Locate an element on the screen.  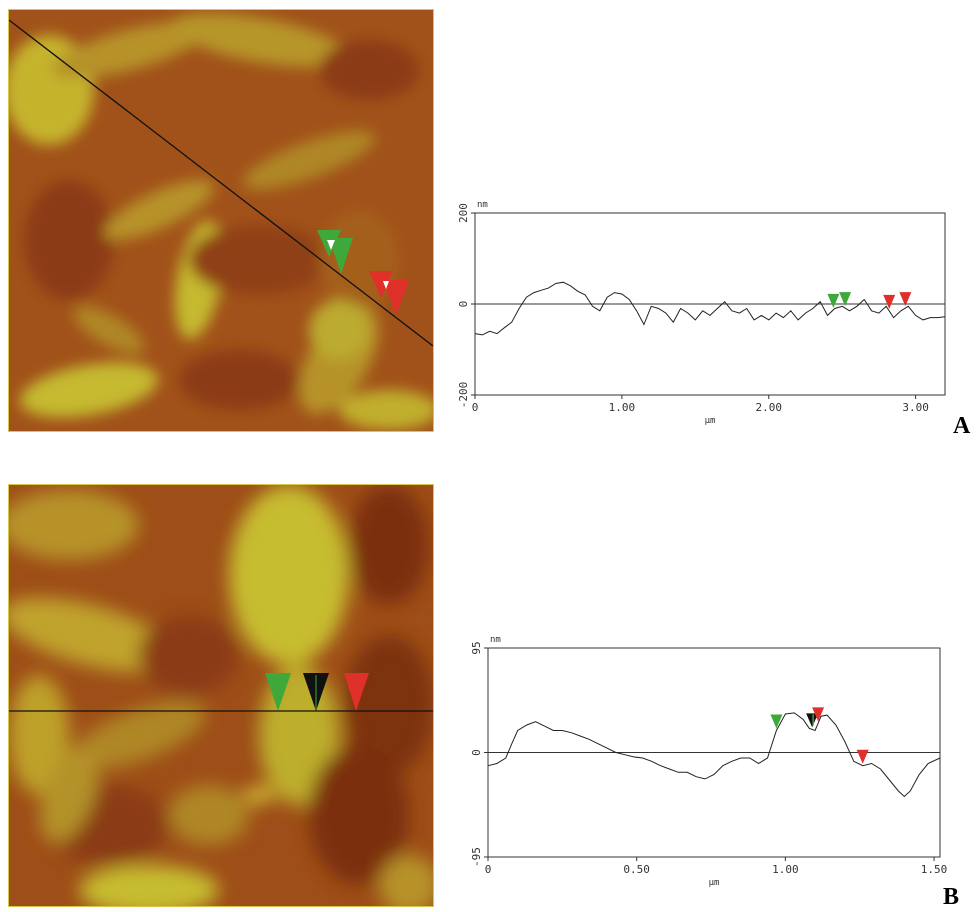
panel-label-a: A is located at coordinates (962, 426).